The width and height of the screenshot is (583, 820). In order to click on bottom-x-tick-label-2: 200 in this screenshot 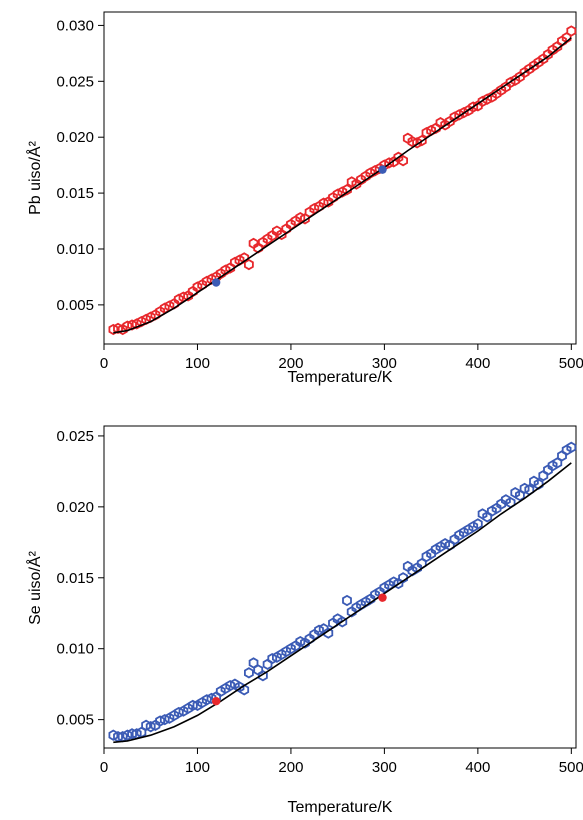, I will do `click(290, 767)`.